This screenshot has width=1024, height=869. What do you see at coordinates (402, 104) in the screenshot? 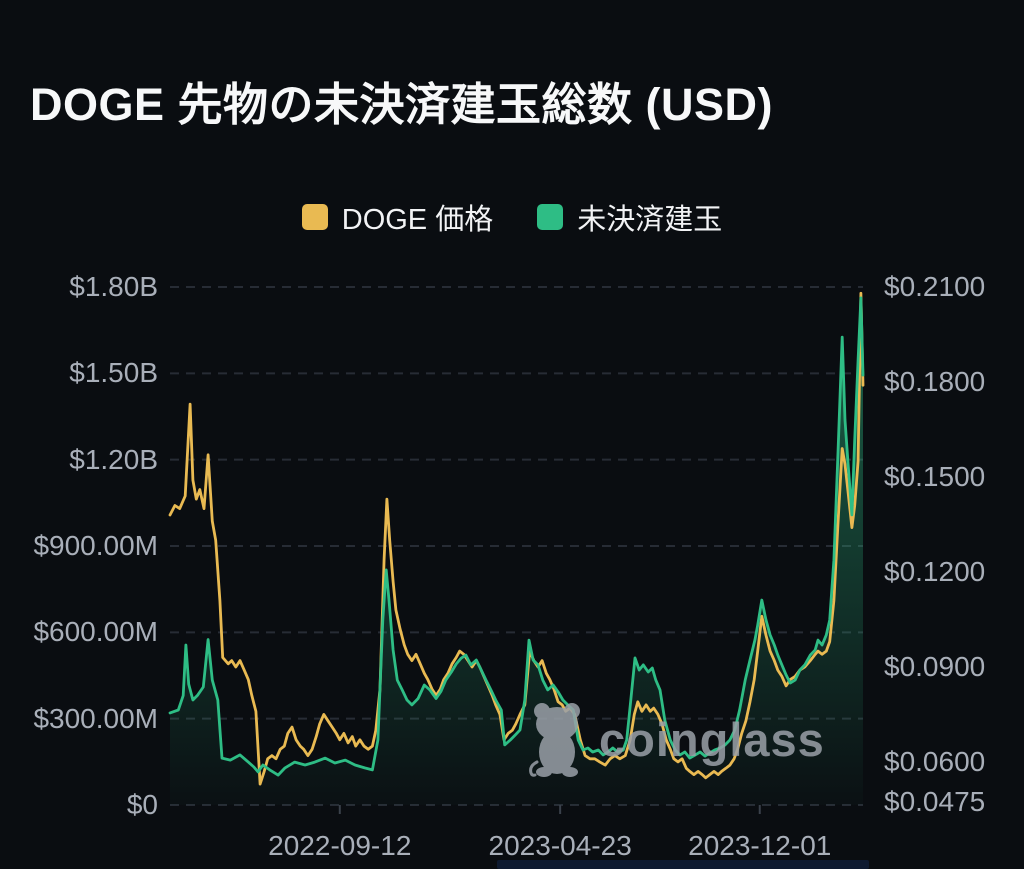
I see `chart-title: DOGE 先物の未決済建玉総数 (USD)` at bounding box center [402, 104].